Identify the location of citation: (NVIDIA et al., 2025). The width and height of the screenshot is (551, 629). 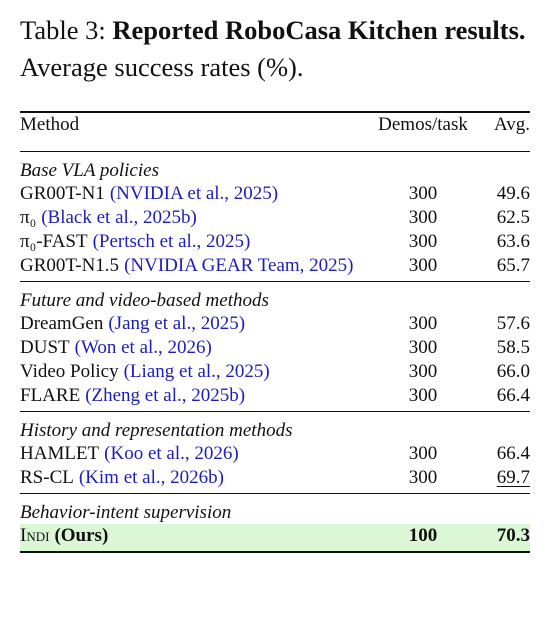
(194, 193).